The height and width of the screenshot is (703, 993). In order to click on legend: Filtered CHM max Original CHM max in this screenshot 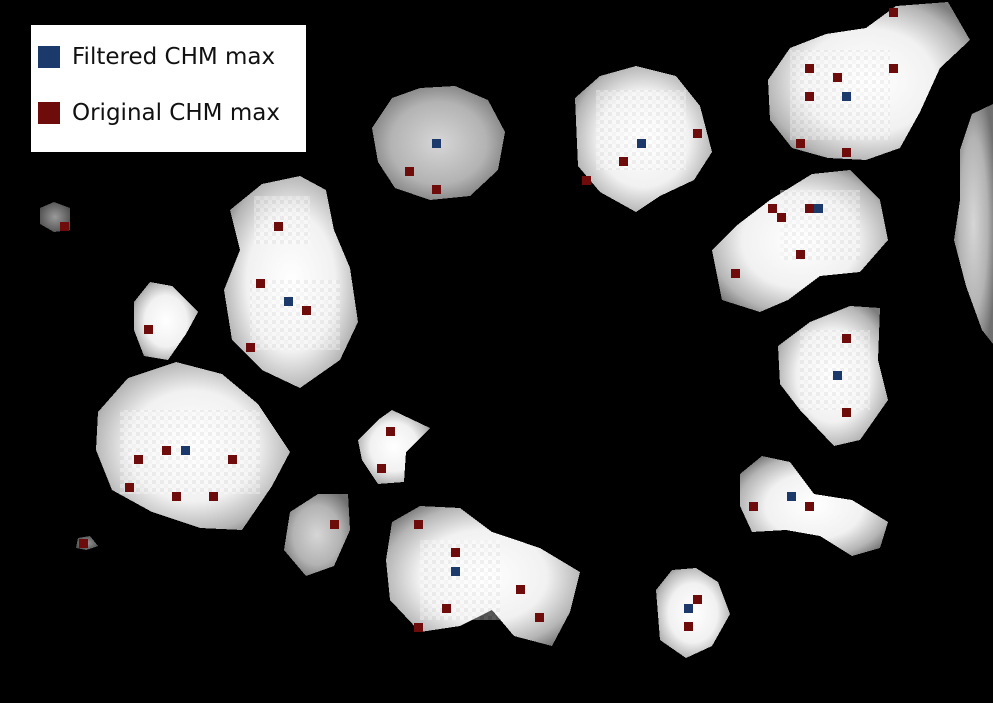, I will do `click(168, 88)`.